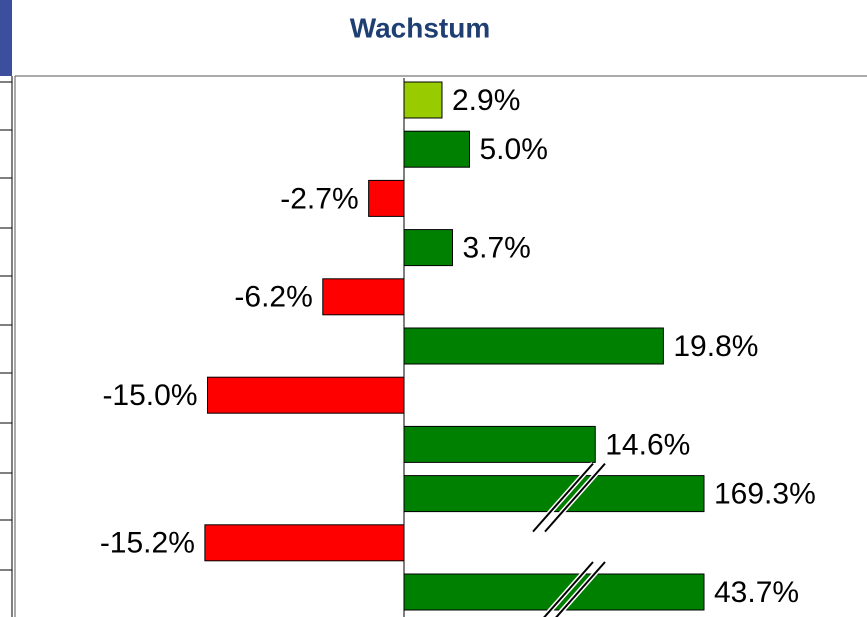 Image resolution: width=867 pixels, height=617 pixels. Describe the element at coordinates (647, 444) in the screenshot. I see `value-label: 14.6%` at that location.